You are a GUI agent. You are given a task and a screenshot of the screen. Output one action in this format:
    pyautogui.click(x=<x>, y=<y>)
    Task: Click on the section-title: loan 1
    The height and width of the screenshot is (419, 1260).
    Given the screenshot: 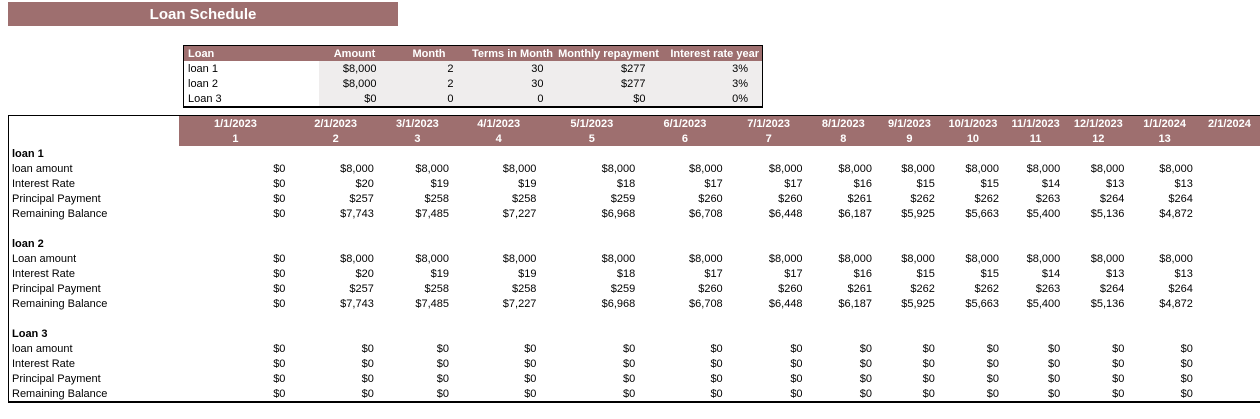 What is the action you would take?
    pyautogui.click(x=634, y=153)
    